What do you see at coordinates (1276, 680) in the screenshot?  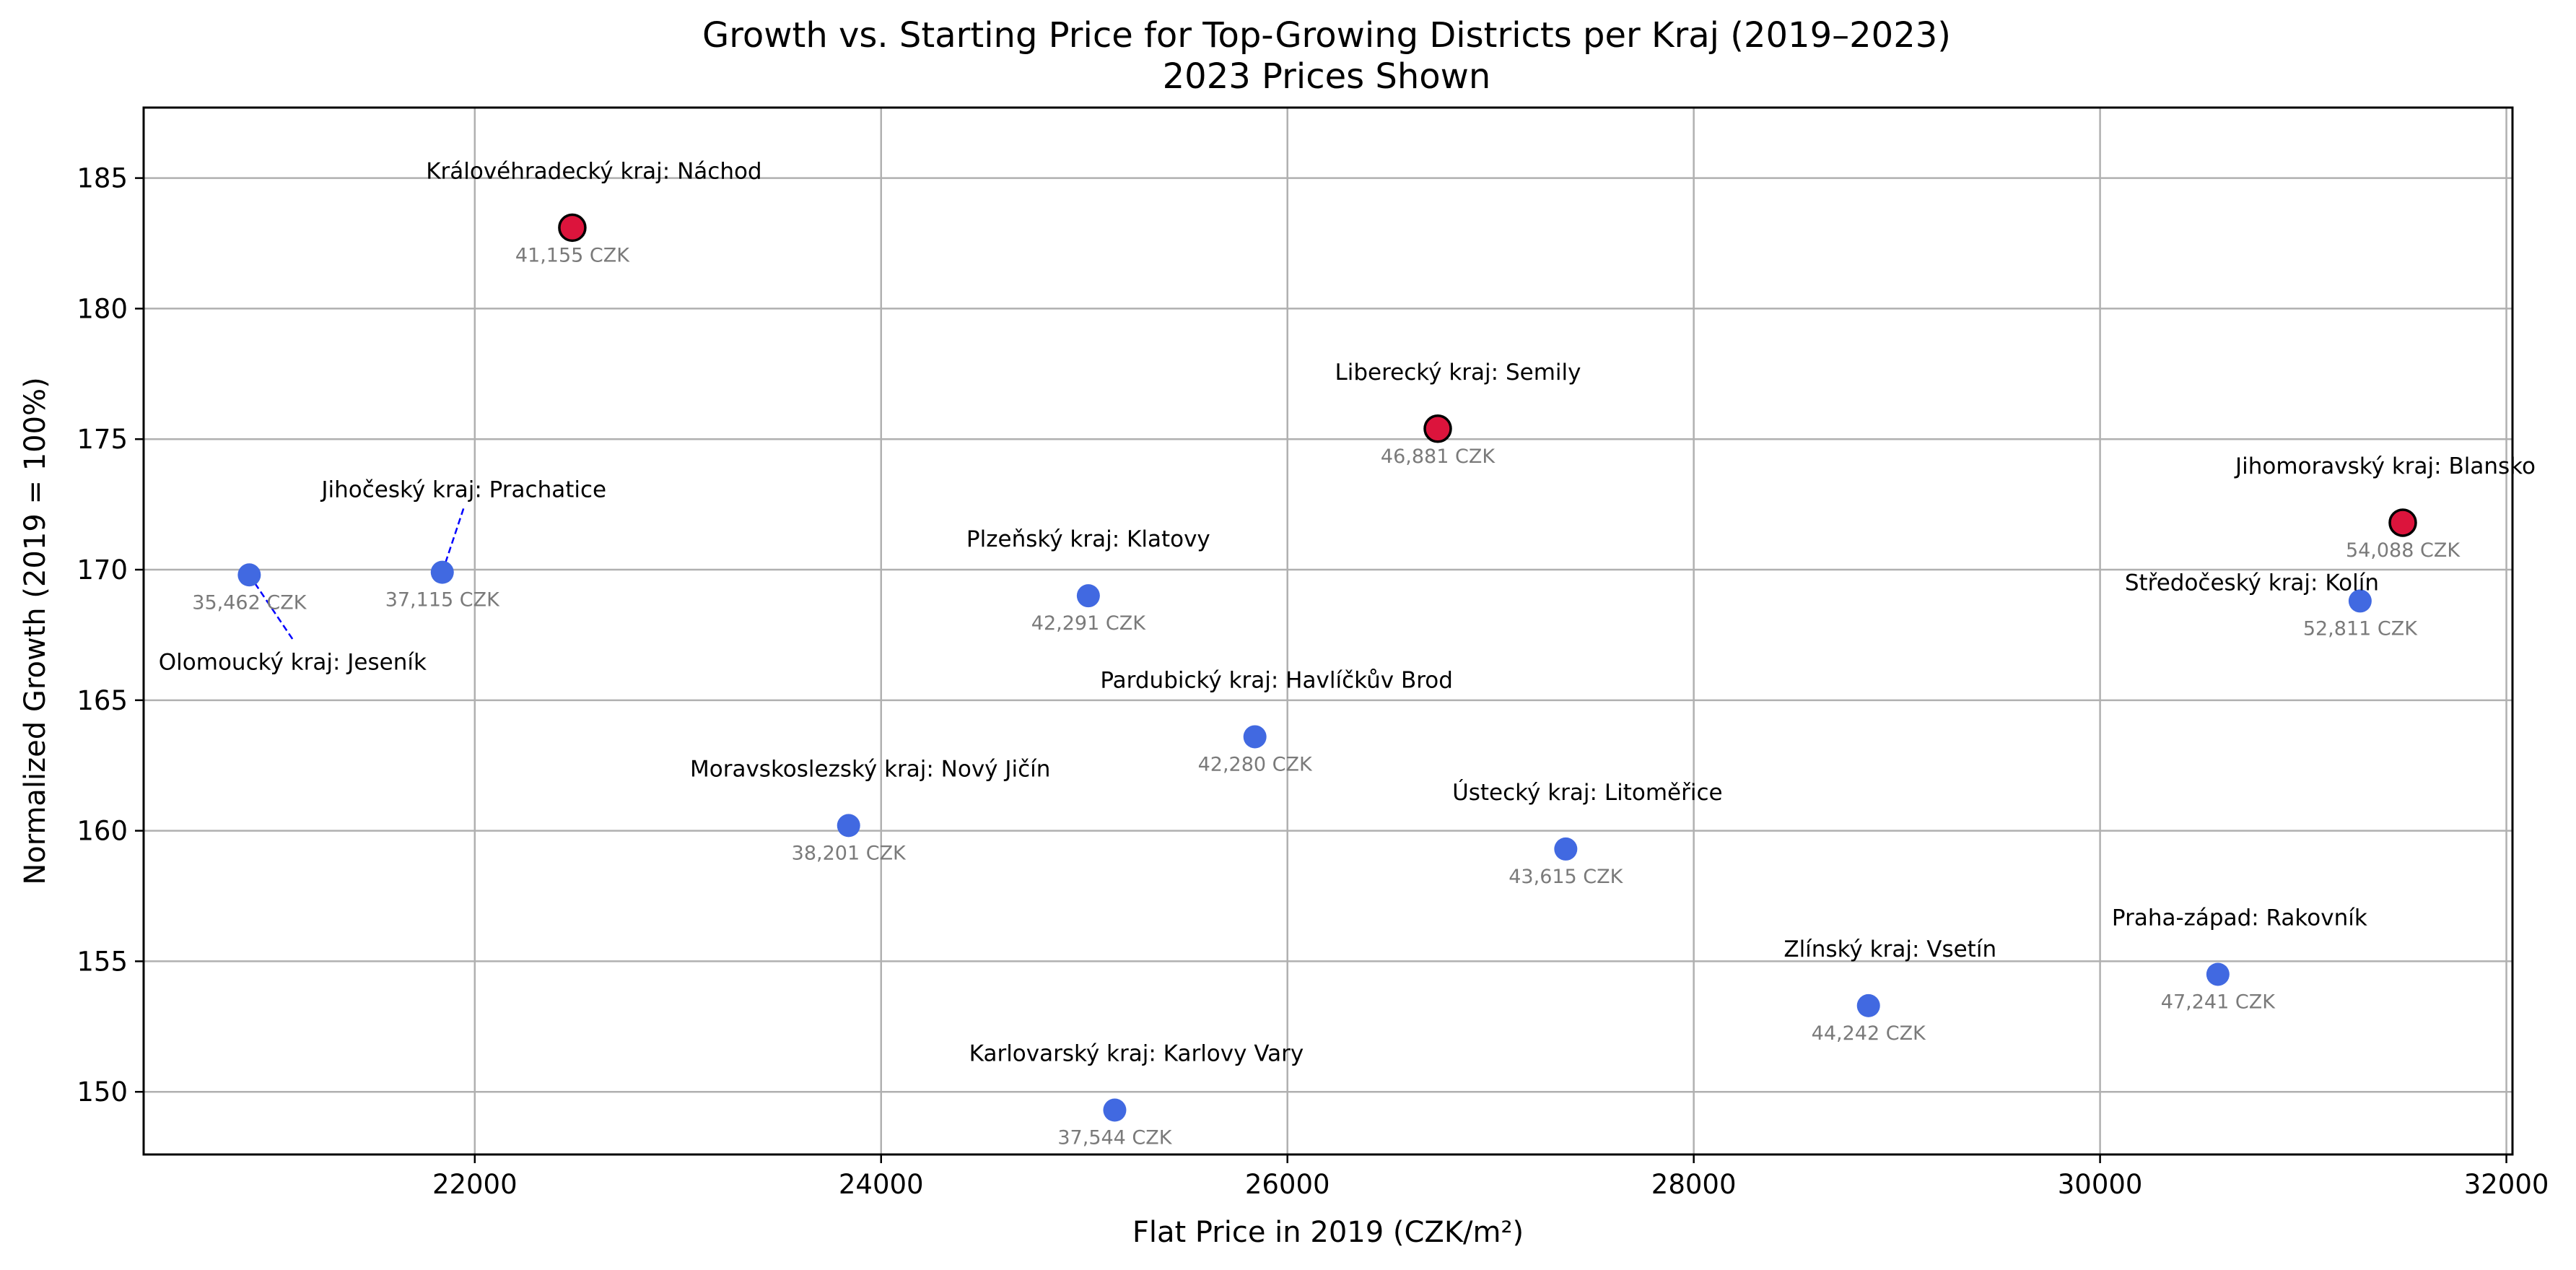 I see `point-name-label: Pardubický kraj: Havlíčkův Brod` at bounding box center [1276, 680].